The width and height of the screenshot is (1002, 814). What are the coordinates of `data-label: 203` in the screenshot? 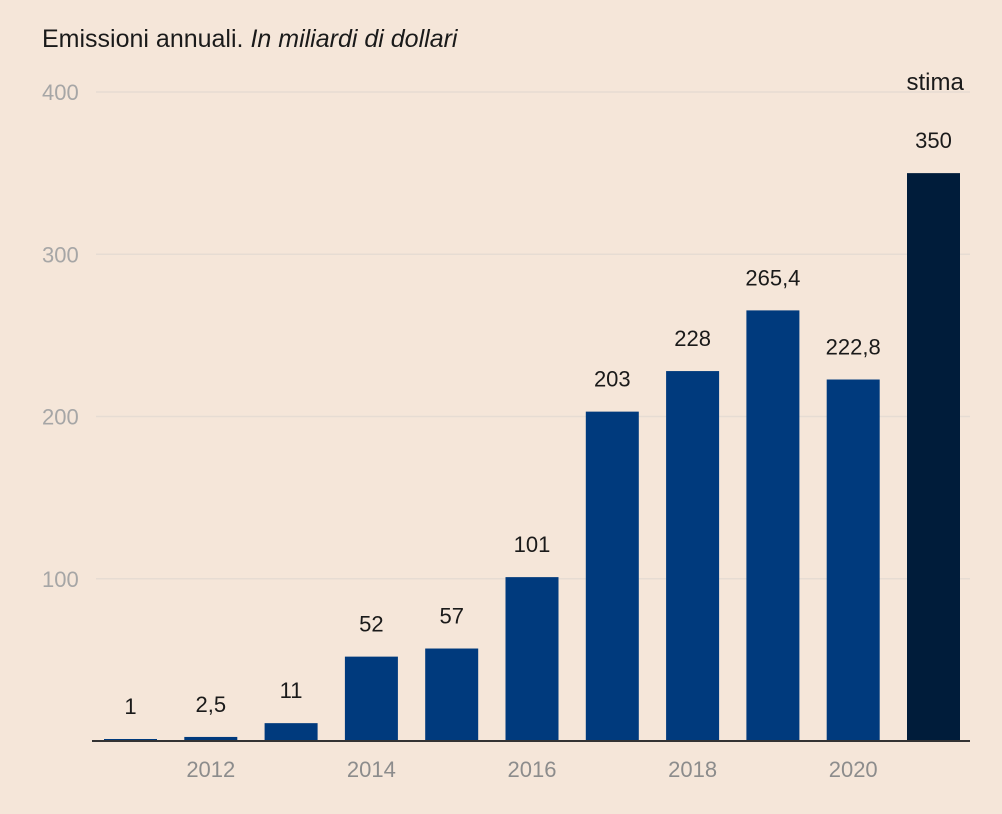 It's located at (612, 379).